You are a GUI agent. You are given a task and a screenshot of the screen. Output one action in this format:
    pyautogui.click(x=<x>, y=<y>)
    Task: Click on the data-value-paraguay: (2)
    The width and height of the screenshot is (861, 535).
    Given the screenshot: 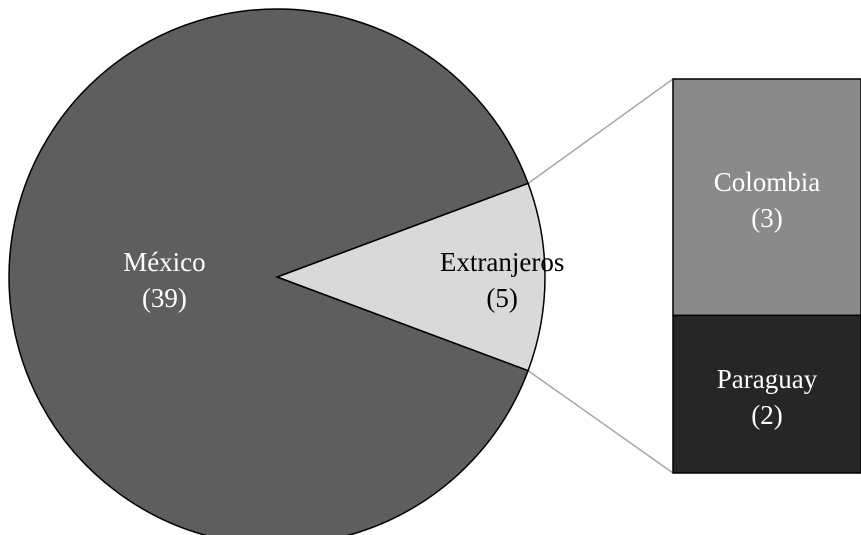 What is the action you would take?
    pyautogui.click(x=766, y=415)
    